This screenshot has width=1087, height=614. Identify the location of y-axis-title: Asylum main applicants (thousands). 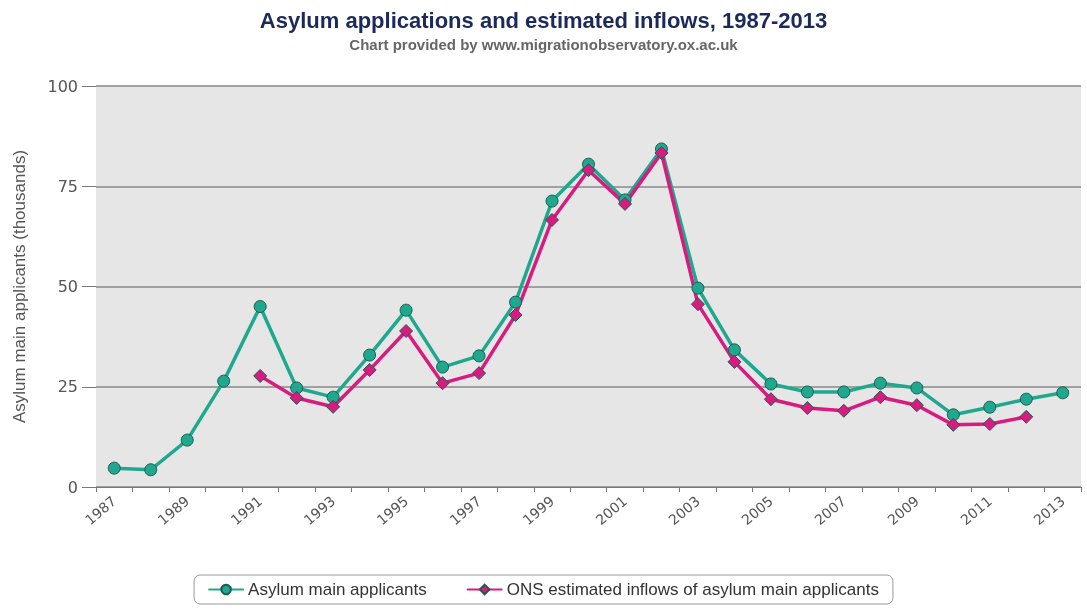
(19, 286).